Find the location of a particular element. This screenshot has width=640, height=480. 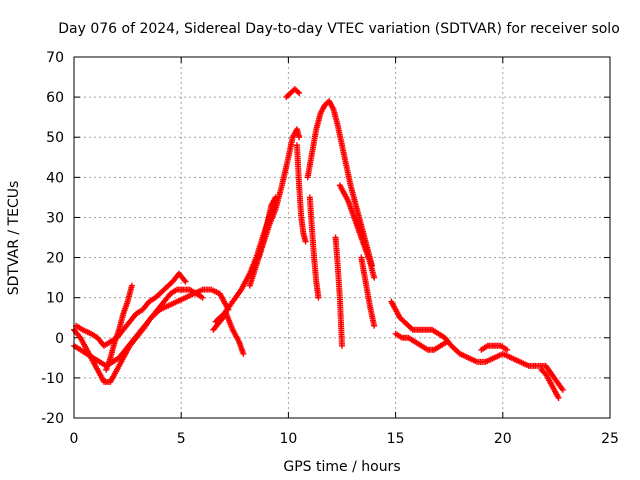

y-tick-label: 60 is located at coordinates (55, 98).